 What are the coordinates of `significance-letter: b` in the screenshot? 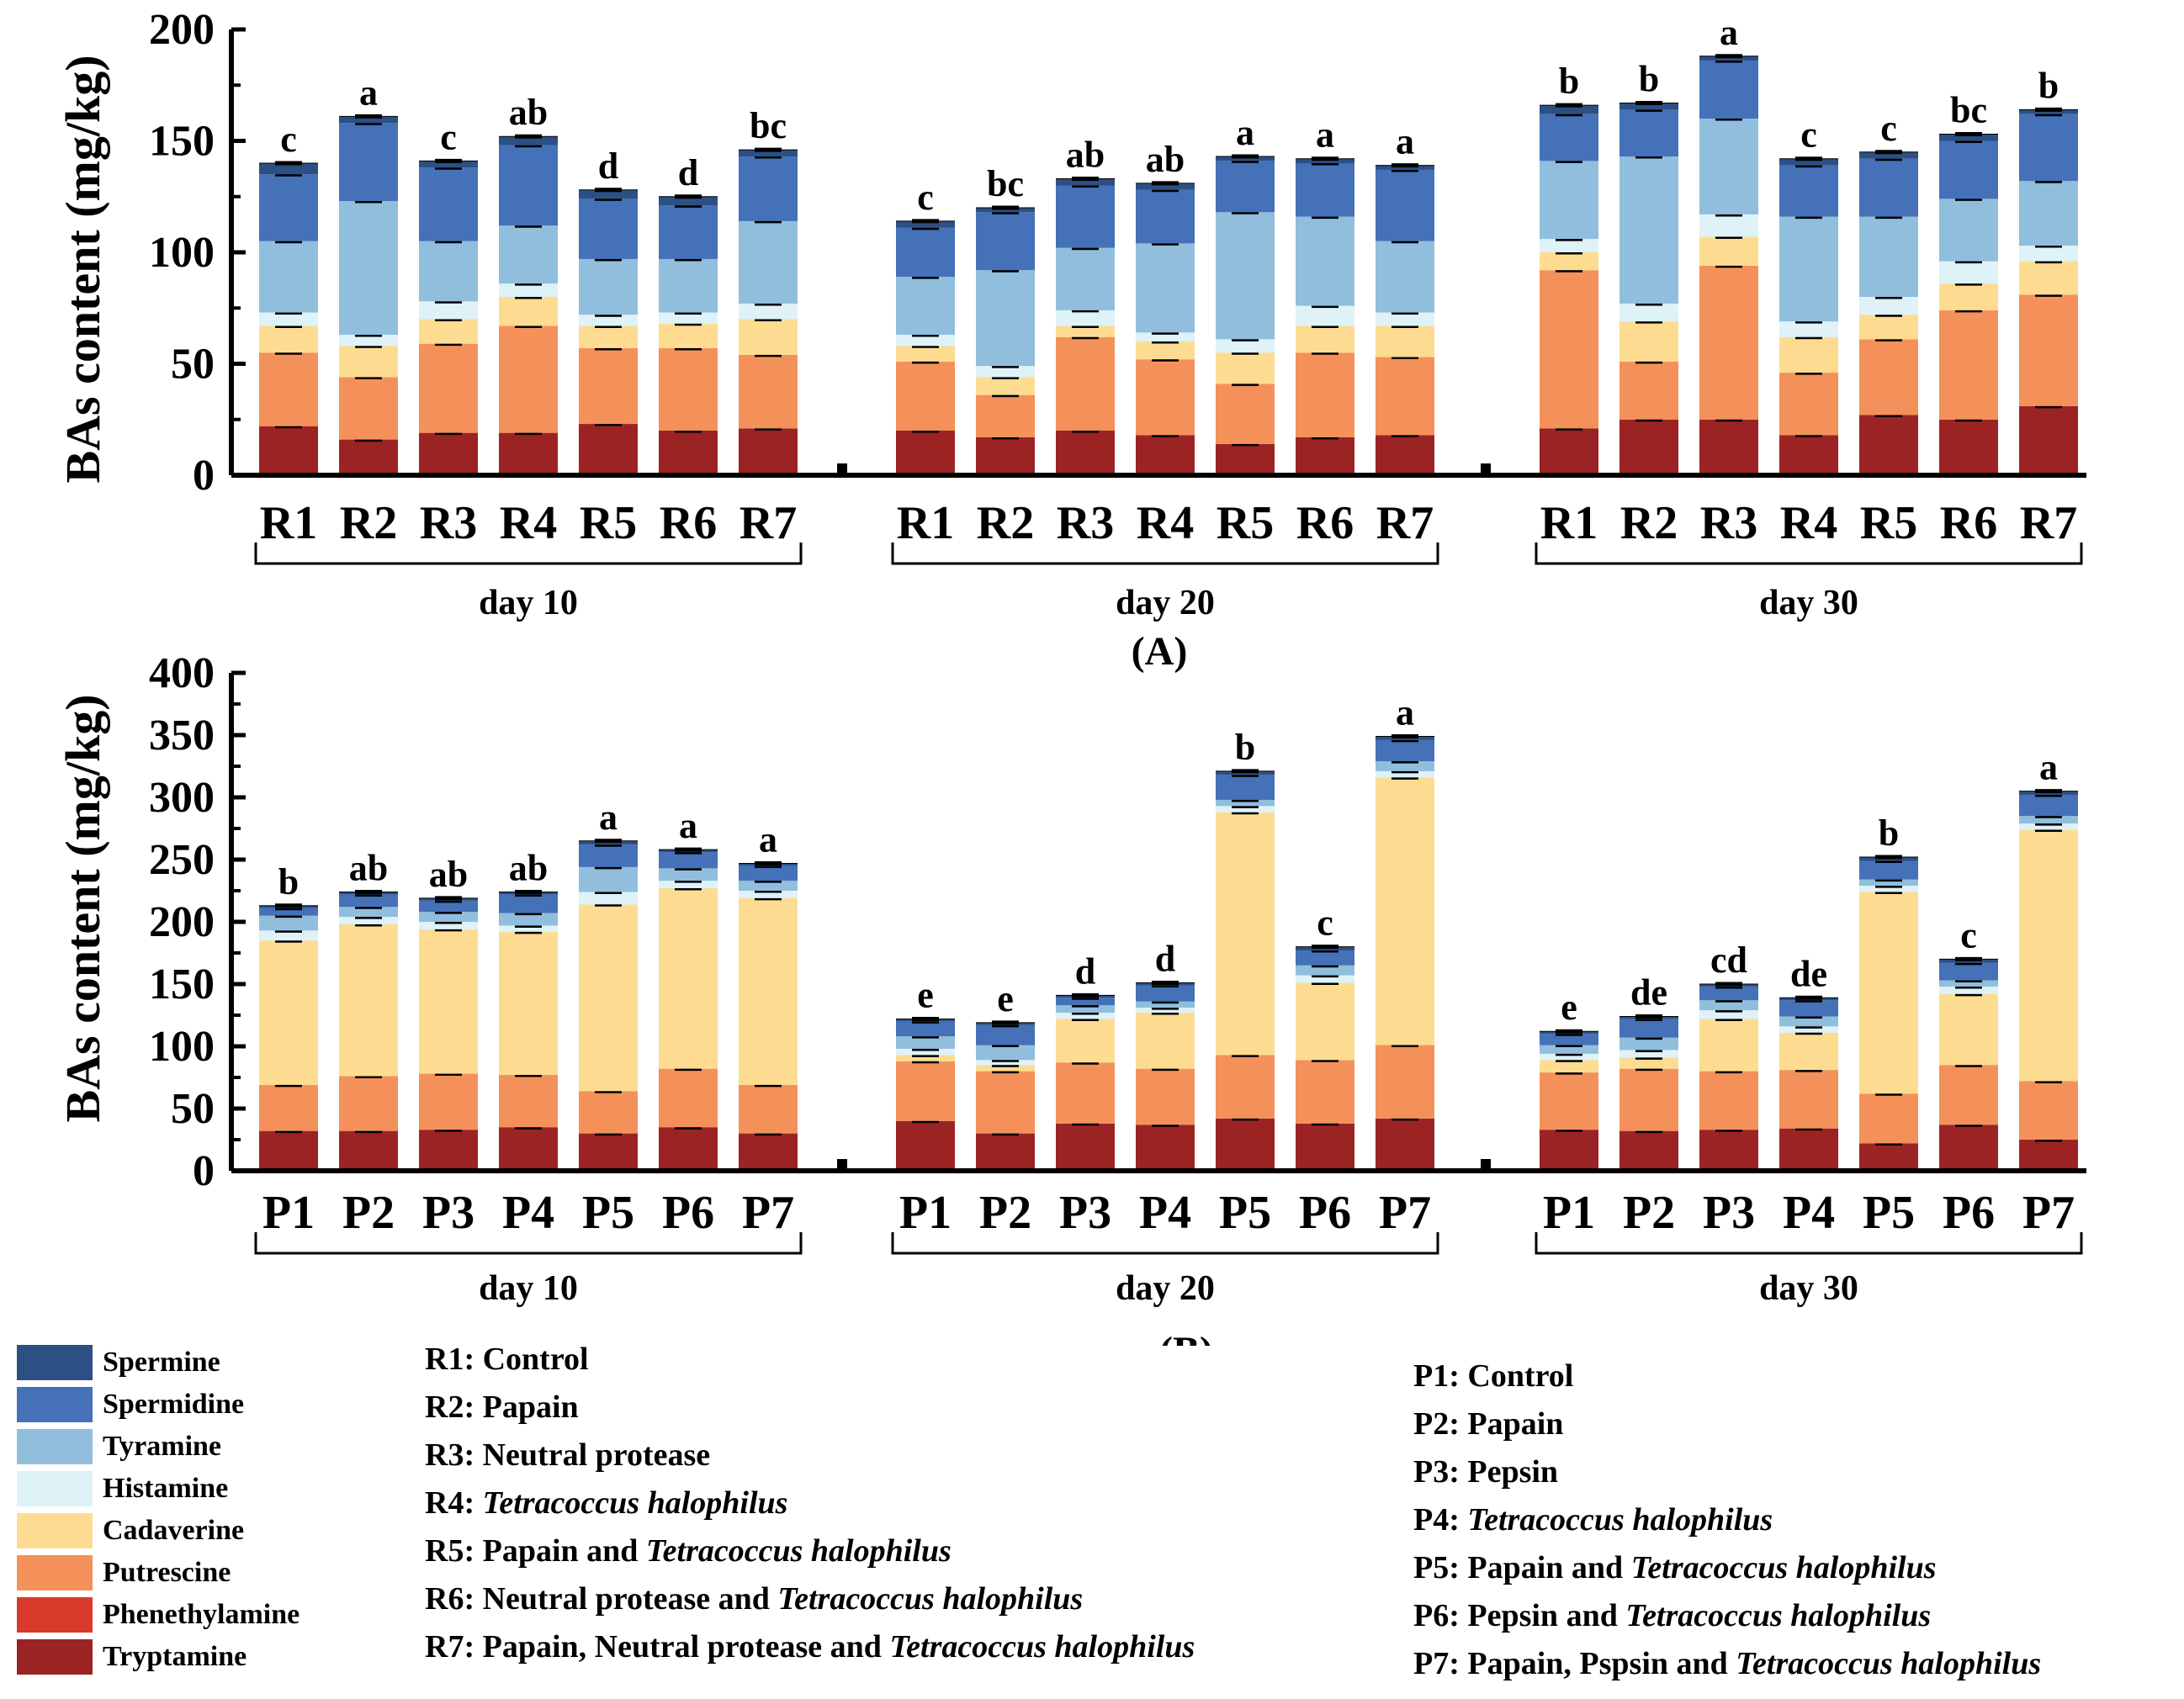 It's located at (1649, 78).